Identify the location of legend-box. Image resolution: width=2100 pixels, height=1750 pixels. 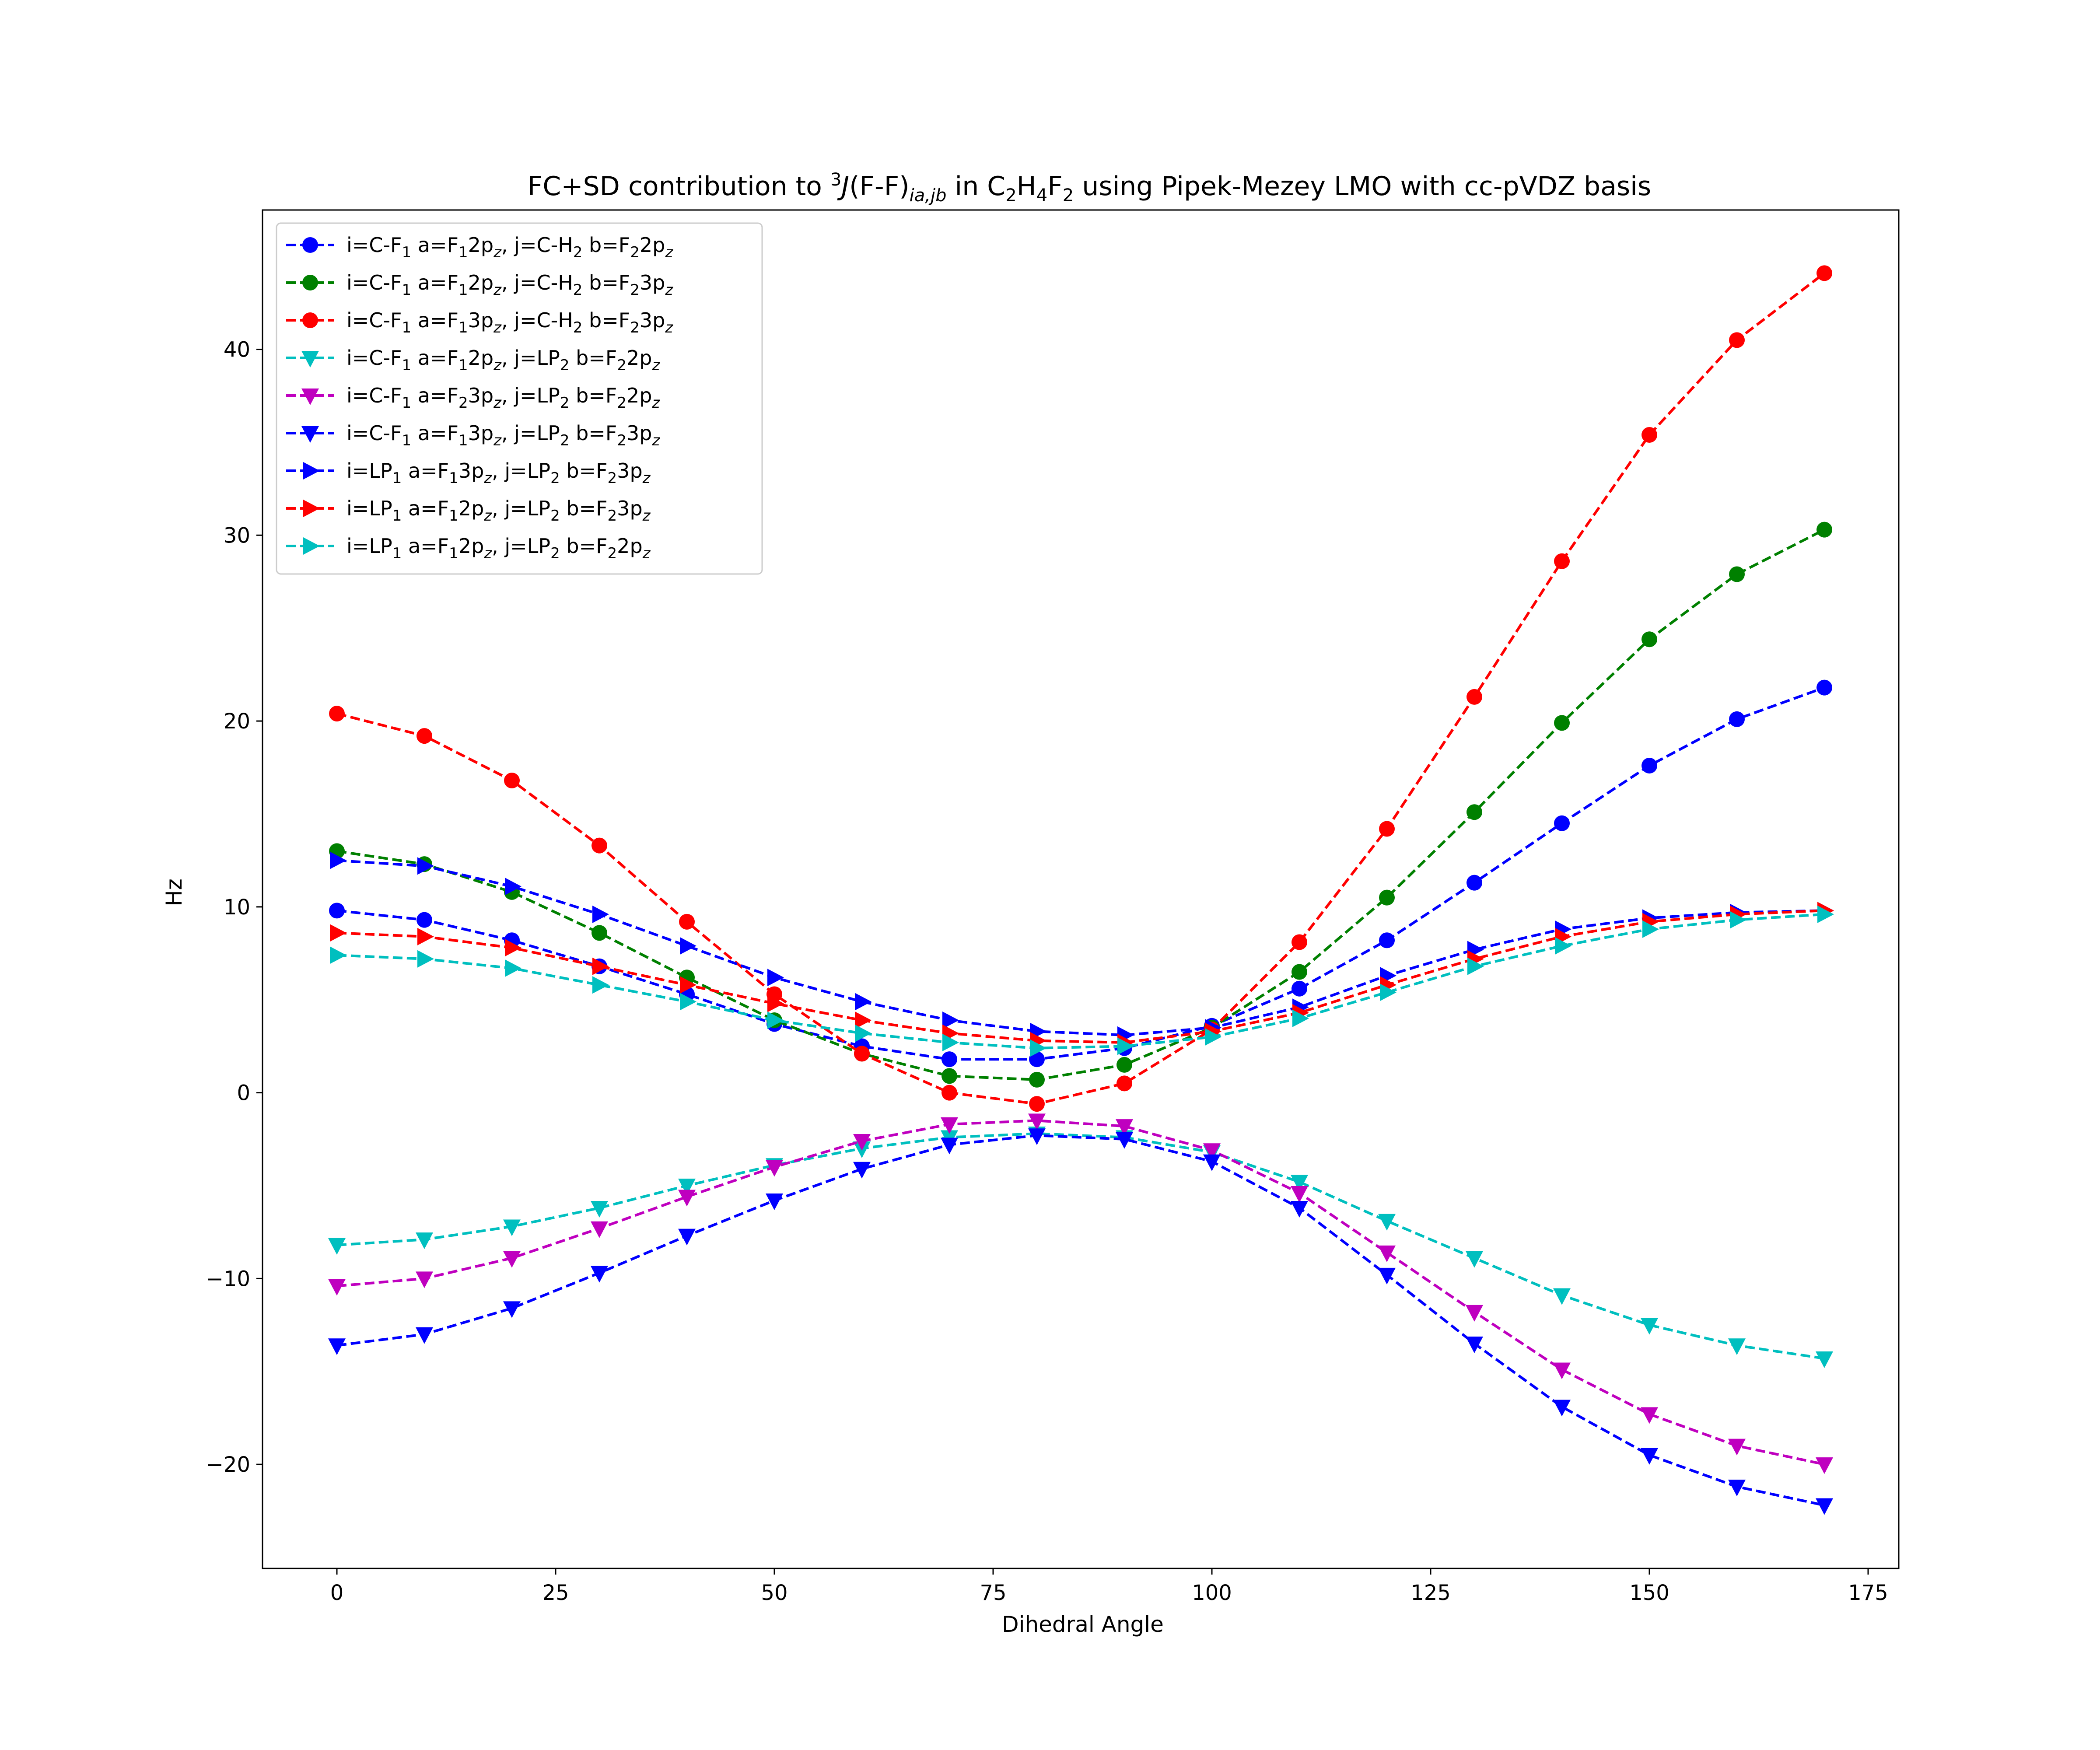
(519, 398).